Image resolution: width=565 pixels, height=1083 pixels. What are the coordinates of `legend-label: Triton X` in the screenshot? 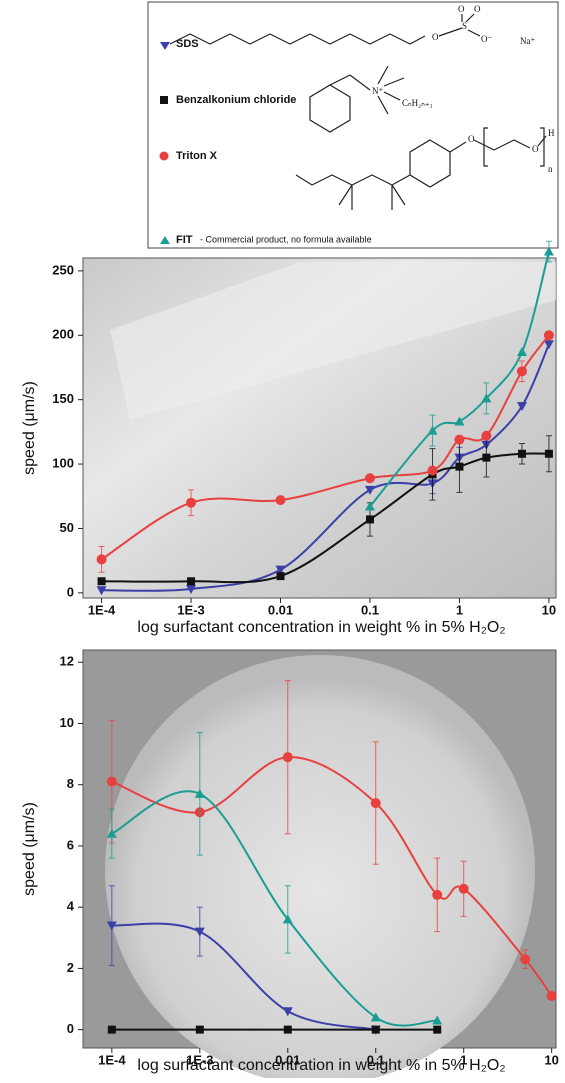 It's located at (197, 156).